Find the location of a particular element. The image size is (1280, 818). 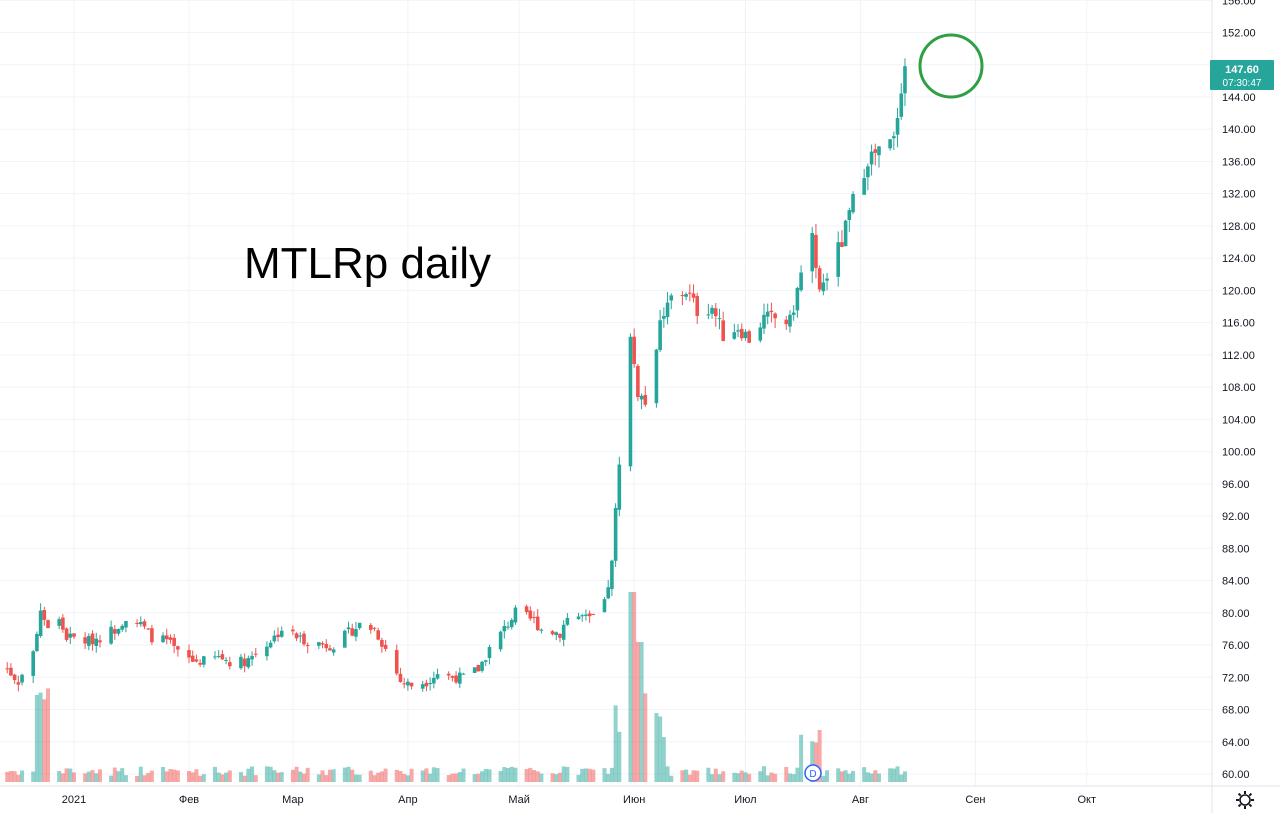

y-tick-label: 152.00 is located at coordinates (1239, 33).